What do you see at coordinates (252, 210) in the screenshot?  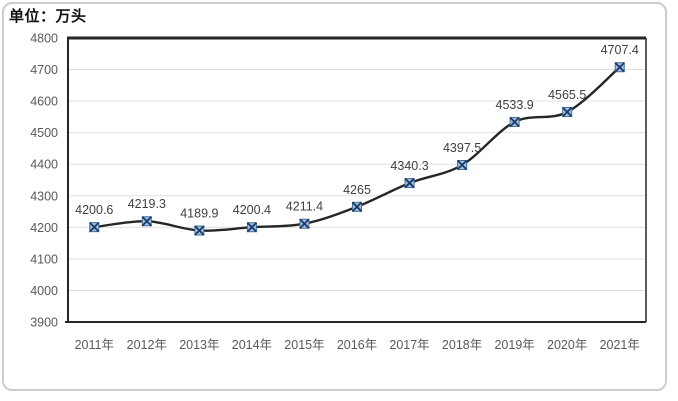 I see `data-label: 4200.4` at bounding box center [252, 210].